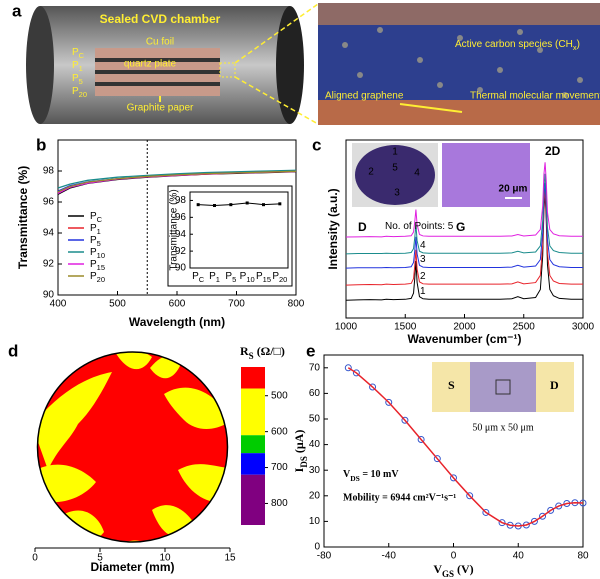 The width and height of the screenshot is (600, 579). What do you see at coordinates (347, 474) in the screenshot?
I see `annotation-part: V` at bounding box center [347, 474].